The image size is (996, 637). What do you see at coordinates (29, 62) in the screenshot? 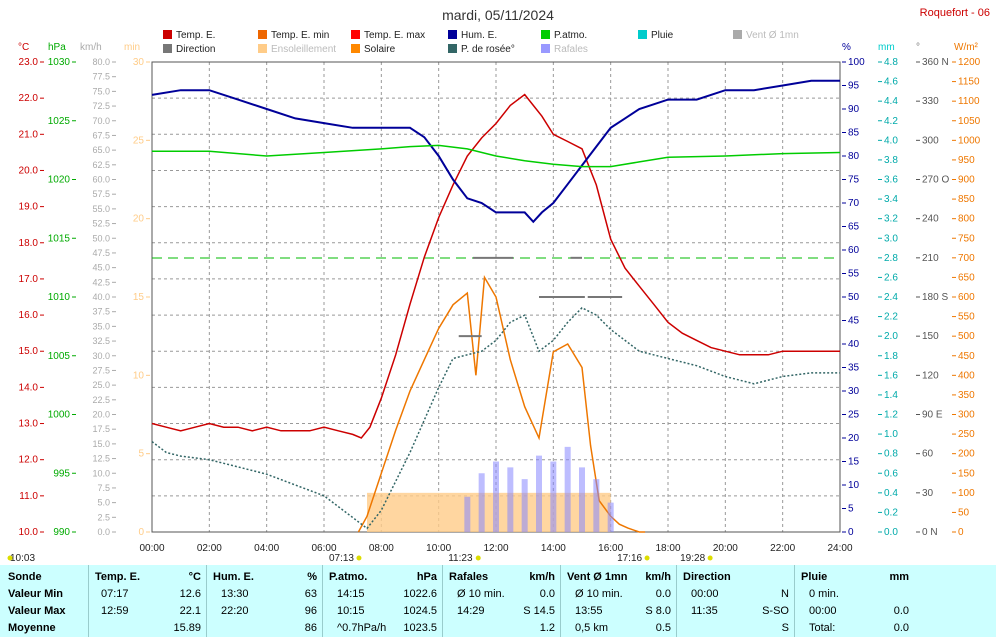
I see `temp-axis-label: 23.0` at bounding box center [29, 62].